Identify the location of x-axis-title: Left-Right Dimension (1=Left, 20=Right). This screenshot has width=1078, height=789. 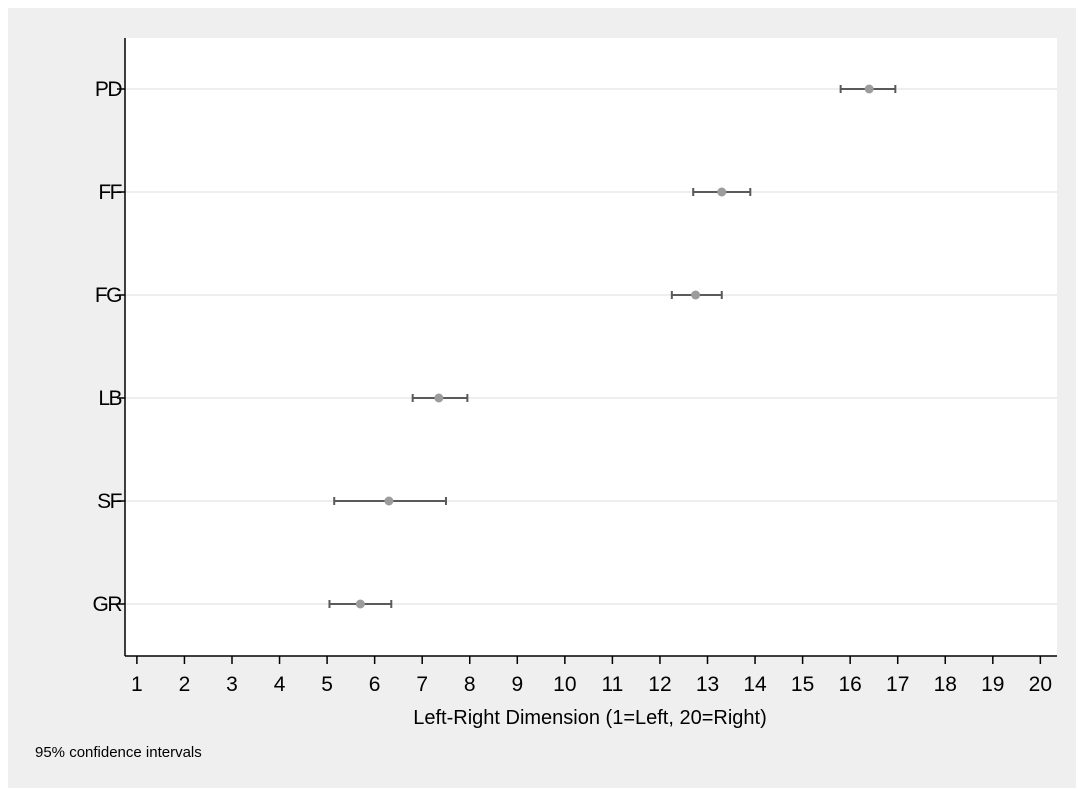
(590, 718).